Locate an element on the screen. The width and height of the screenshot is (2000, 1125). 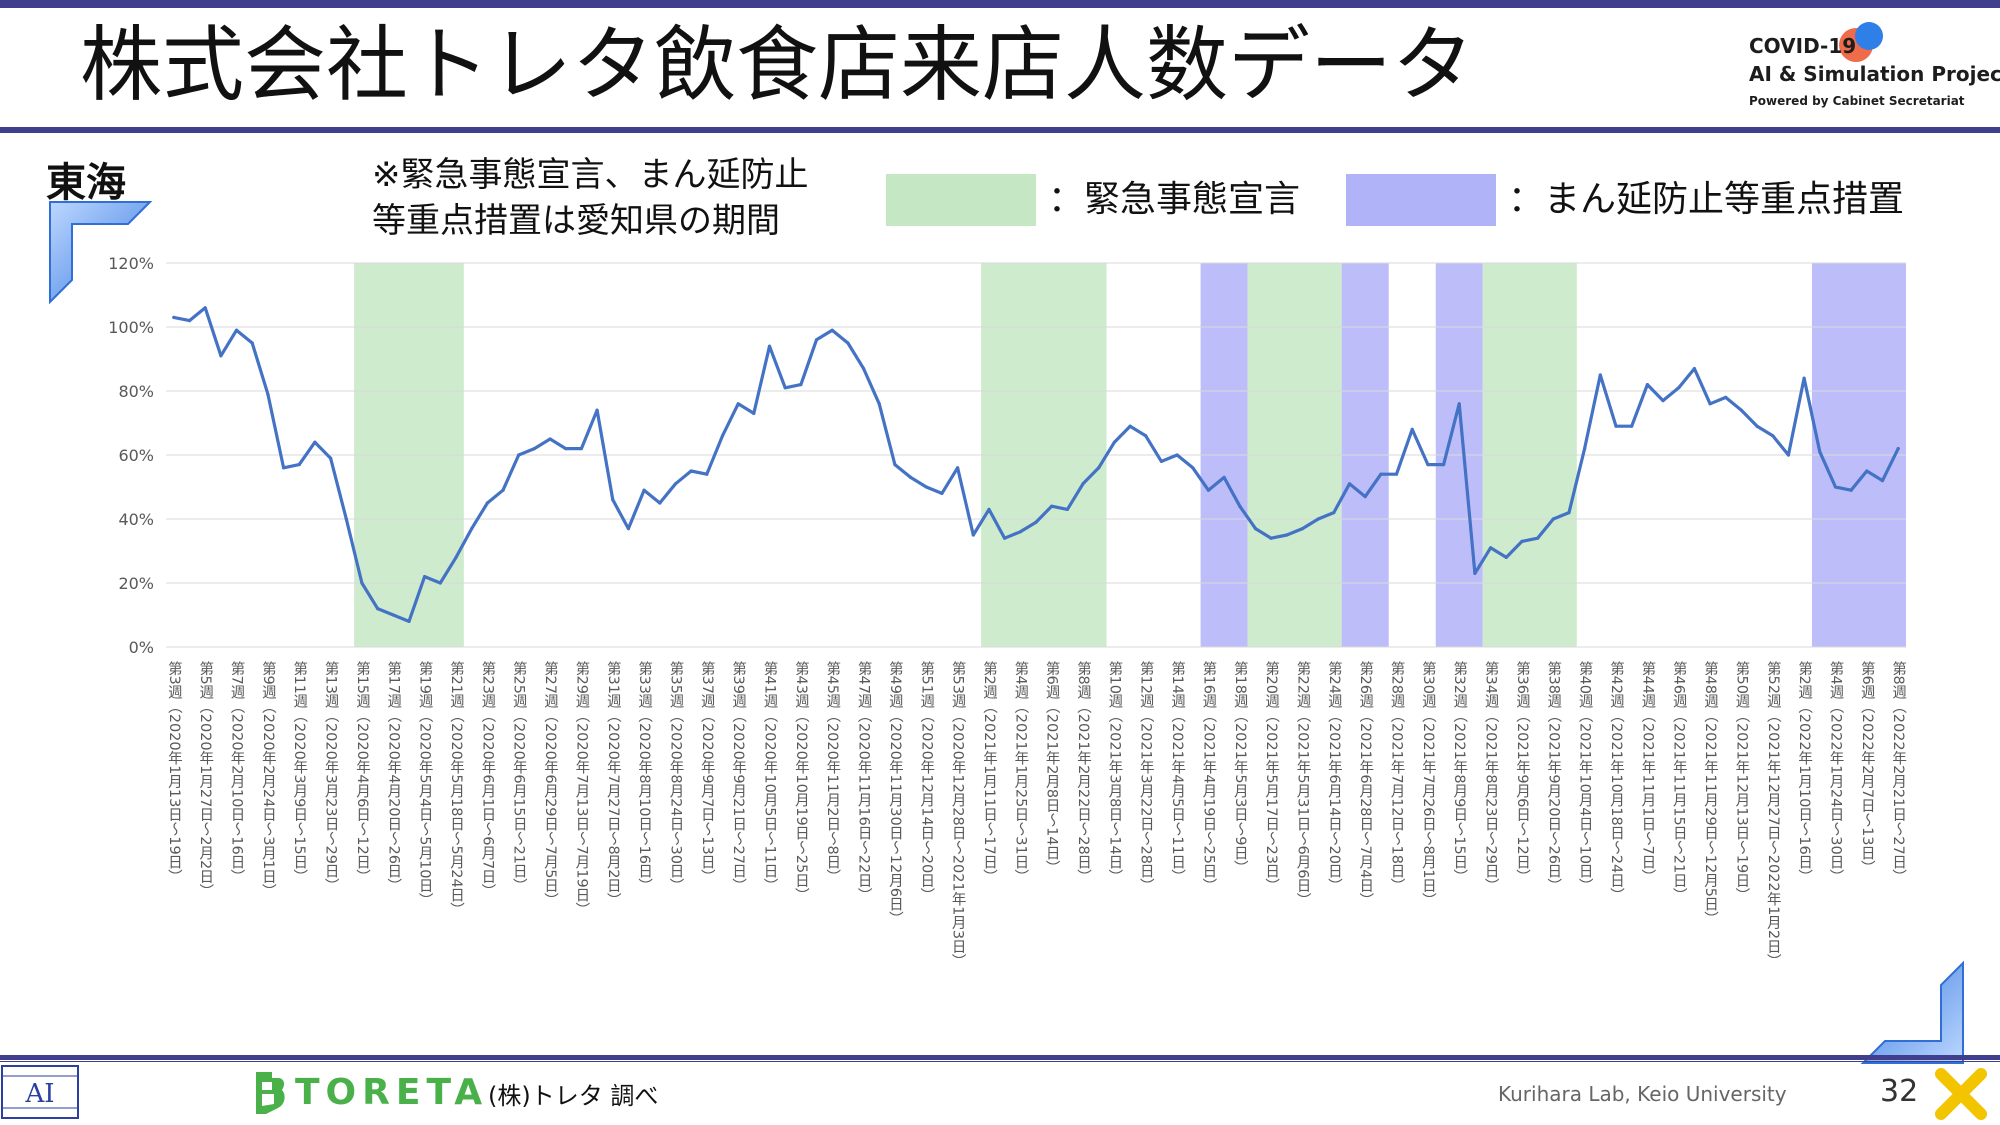
x-tick-label: 第41週（2020年10月5日～11日） is located at coordinates (770, 776).